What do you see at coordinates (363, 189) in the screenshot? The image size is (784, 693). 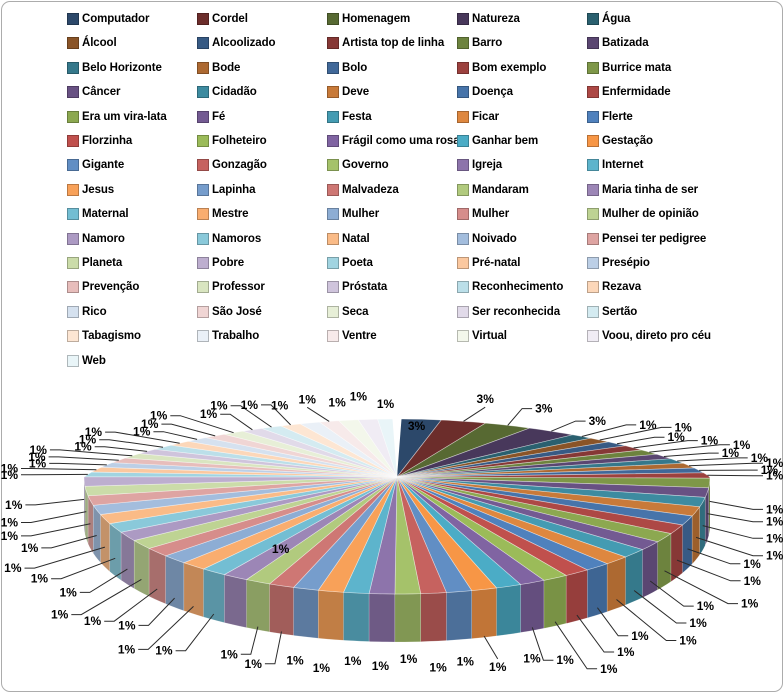 I see `legend-item: Malvadeza` at bounding box center [363, 189].